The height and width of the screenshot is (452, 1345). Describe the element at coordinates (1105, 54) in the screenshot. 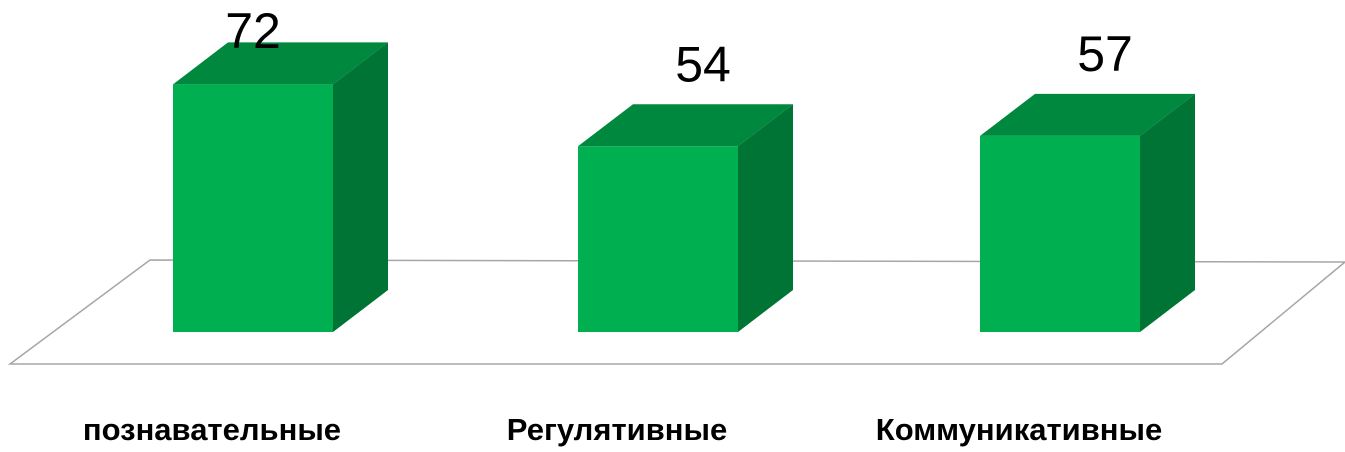

I see `value-label: 57` at that location.